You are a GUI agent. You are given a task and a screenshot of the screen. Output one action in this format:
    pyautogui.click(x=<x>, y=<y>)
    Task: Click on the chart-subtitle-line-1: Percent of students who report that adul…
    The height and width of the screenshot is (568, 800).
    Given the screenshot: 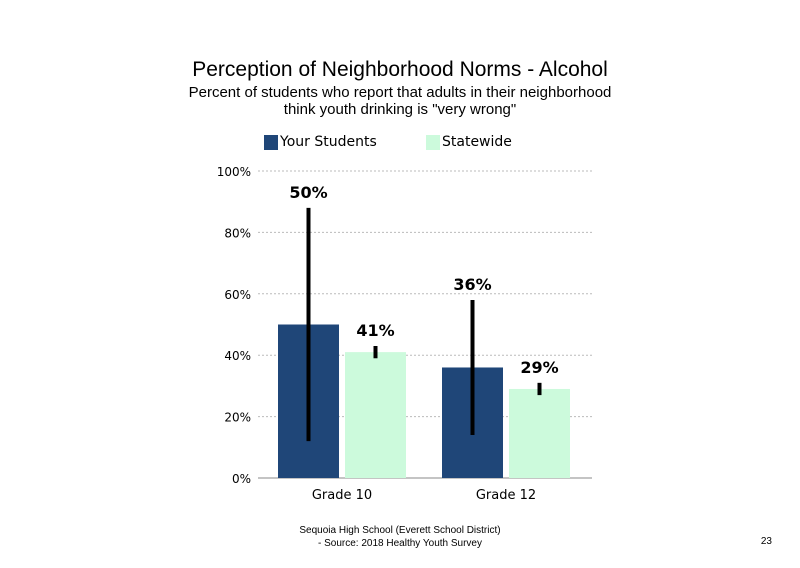 What is the action you would take?
    pyautogui.click(x=400, y=92)
    